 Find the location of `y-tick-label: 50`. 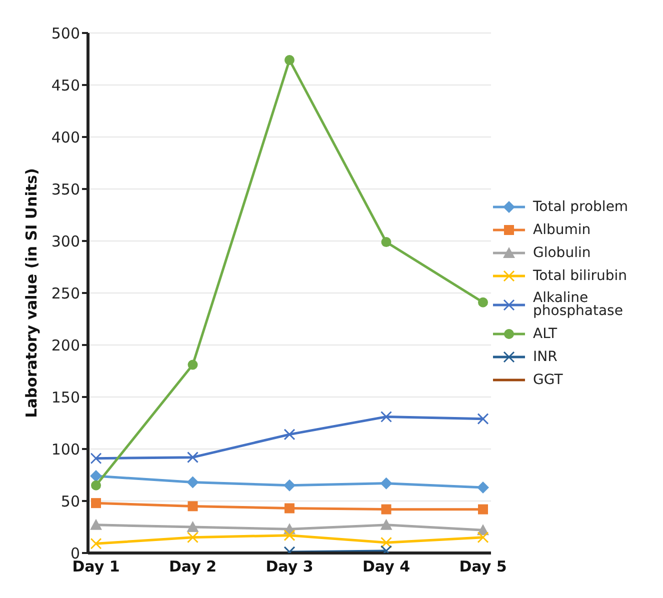

y-tick-label: 50 is located at coordinates (70, 501).